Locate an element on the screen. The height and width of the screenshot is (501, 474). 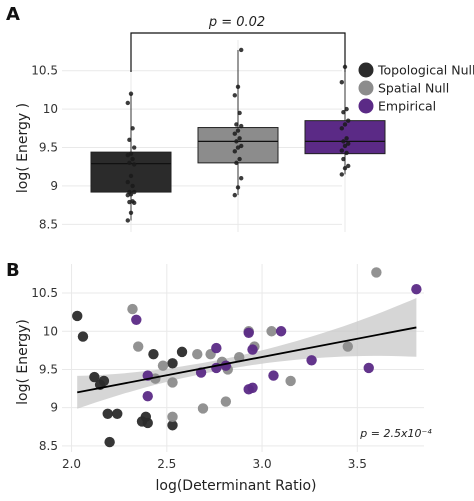
x-tick-label: 3.5 is located at coordinates (357, 464).